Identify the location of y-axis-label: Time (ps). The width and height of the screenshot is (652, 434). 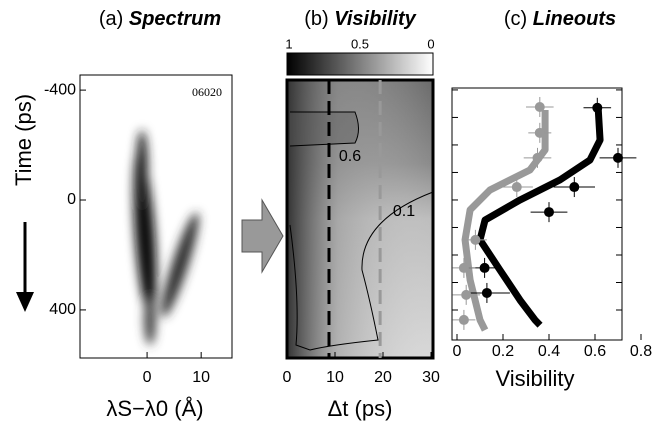
(23, 140).